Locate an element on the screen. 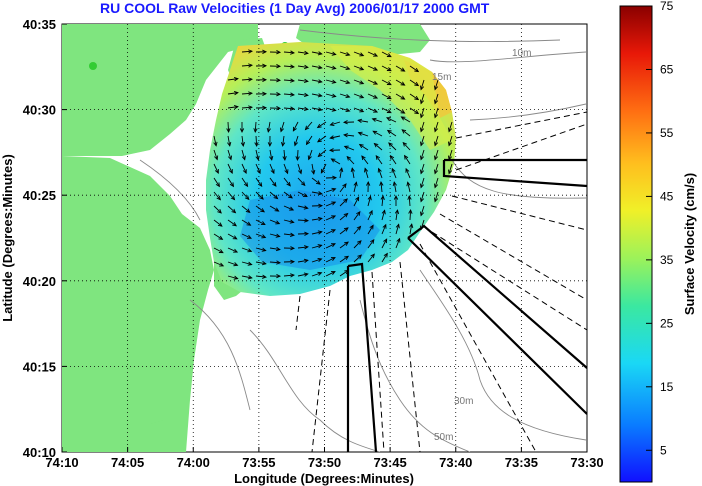 This screenshot has height=486, width=702. x-axis-label: Longitude (Degrees:Minutes) is located at coordinates (324, 478).